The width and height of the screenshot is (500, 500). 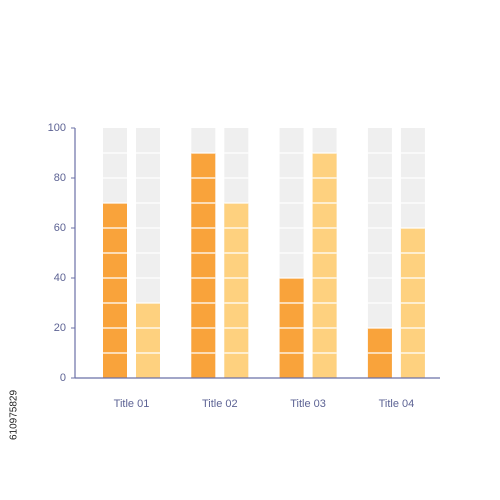 What do you see at coordinates (57, 128) in the screenshot?
I see `y-tick-label: 100` at bounding box center [57, 128].